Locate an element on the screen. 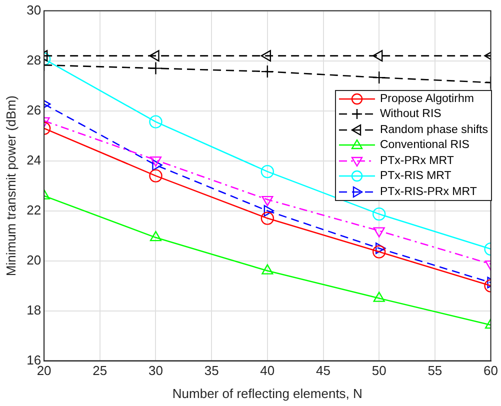 This screenshot has height=406, width=501. legend-label: Without RIS is located at coordinates (411, 114).